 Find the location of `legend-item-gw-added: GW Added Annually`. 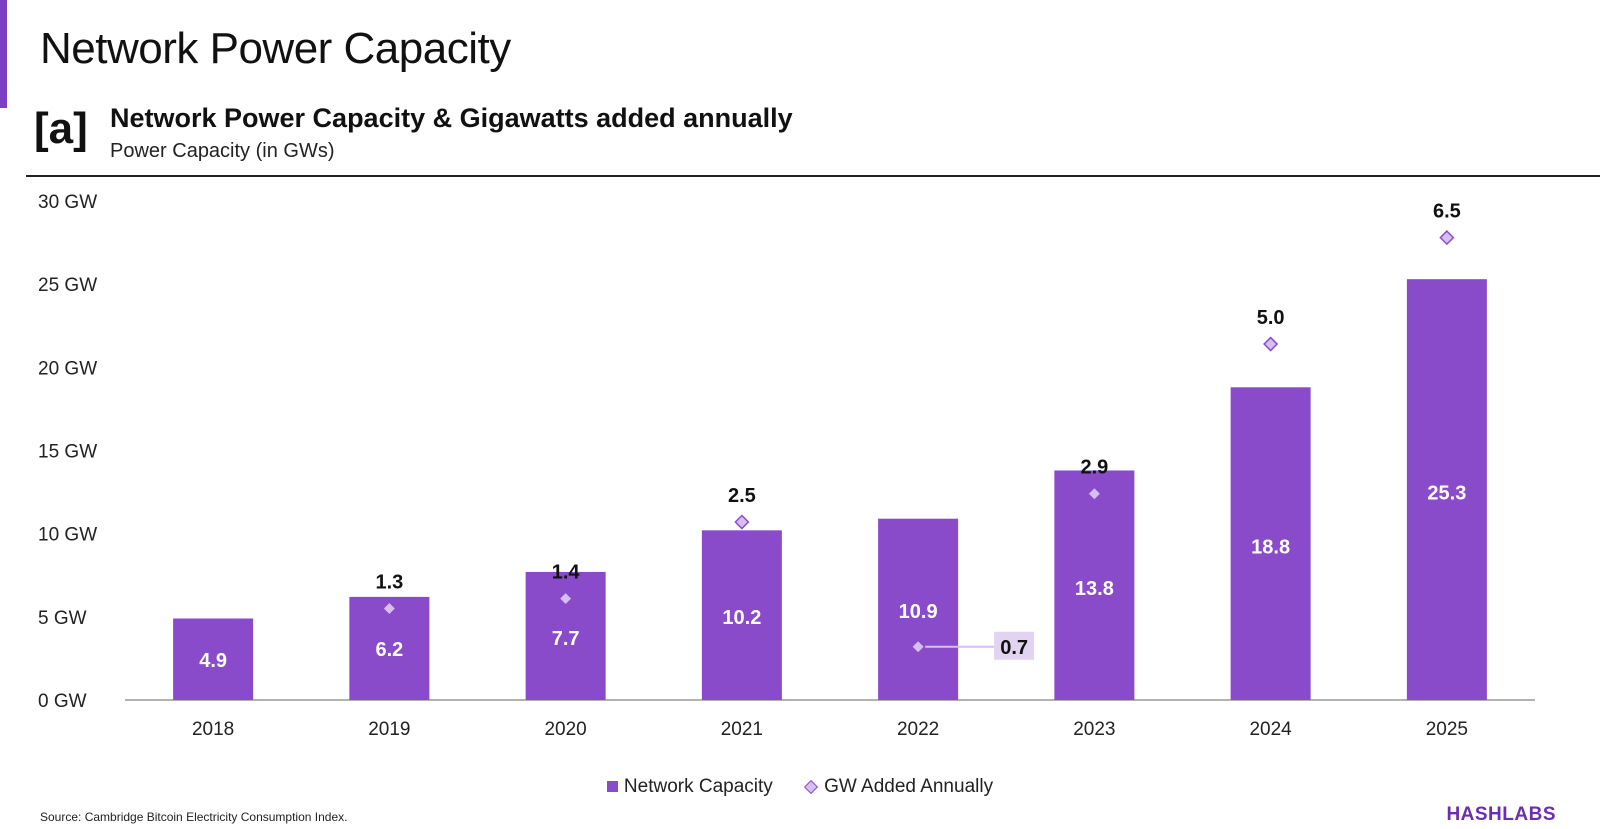

legend-item-gw-added: GW Added Annually is located at coordinates (899, 787).